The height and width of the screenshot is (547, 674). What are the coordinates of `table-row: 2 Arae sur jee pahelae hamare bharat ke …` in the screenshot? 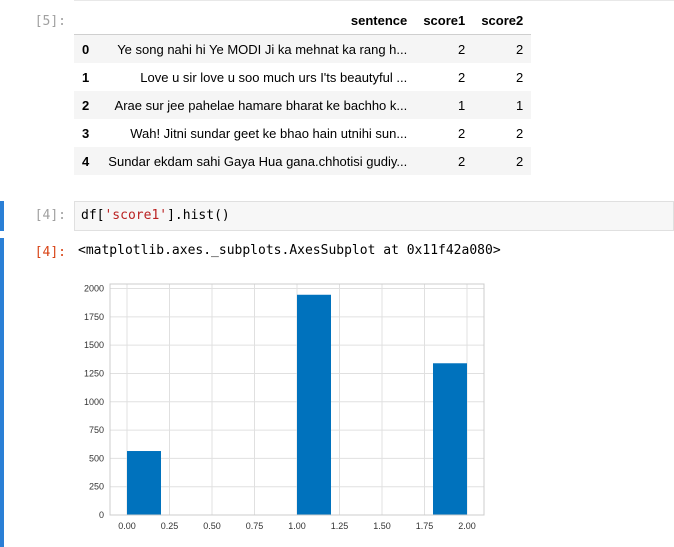 It's located at (303, 105).